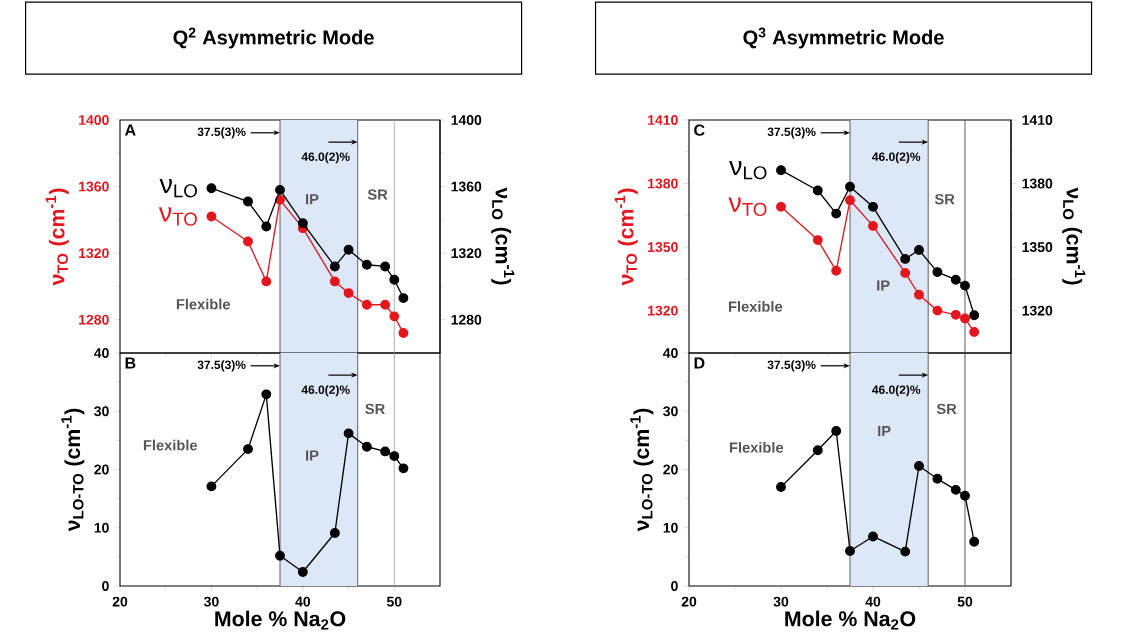 The image size is (1121, 641). I want to click on y-tick-label: 10, so click(670, 527).